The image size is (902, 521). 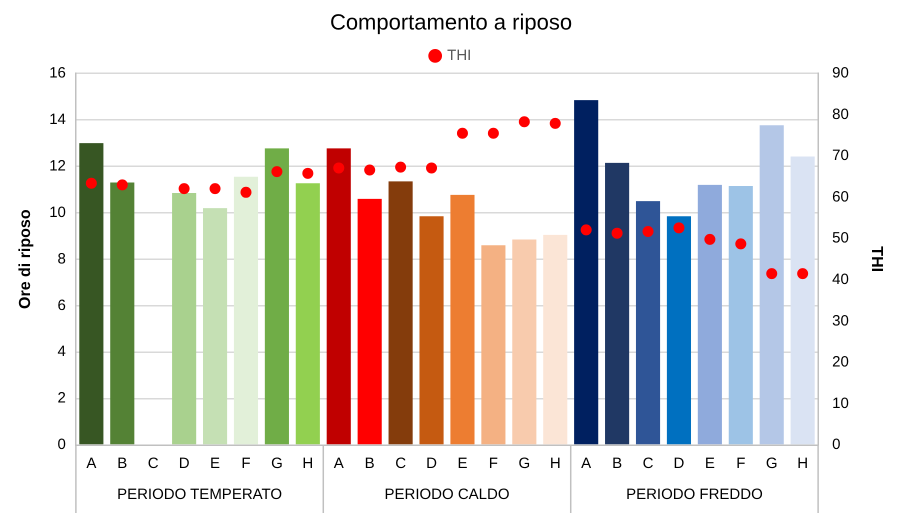 I want to click on y2-tick-label: 0, so click(x=836, y=445).